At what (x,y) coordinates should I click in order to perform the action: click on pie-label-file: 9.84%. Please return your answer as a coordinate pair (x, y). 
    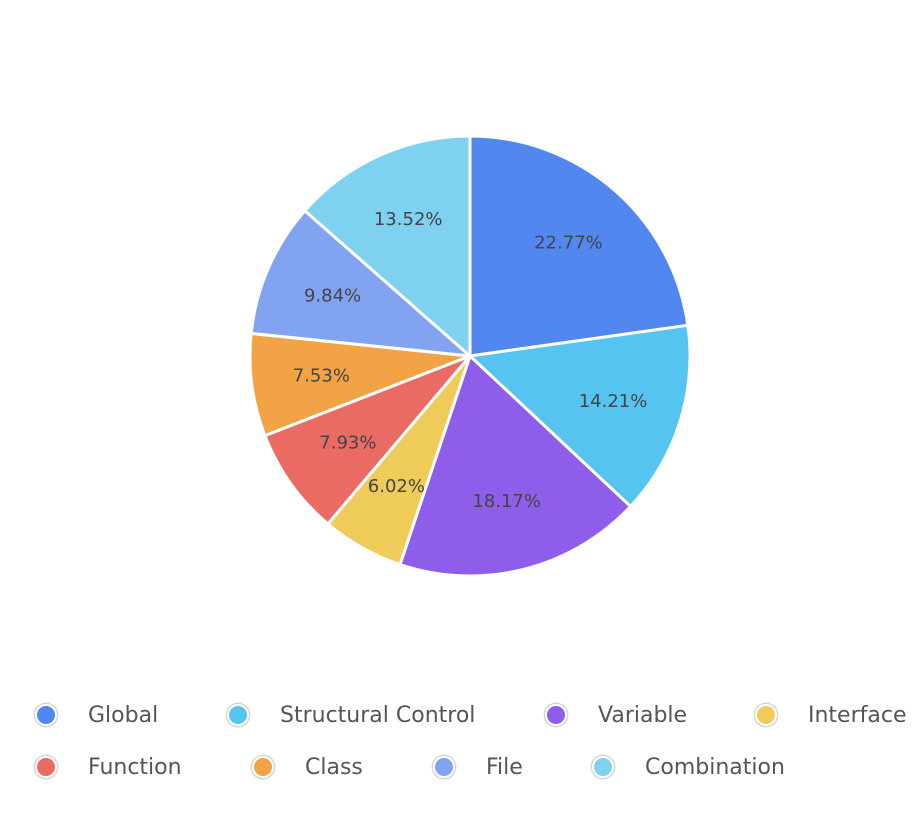
    Looking at the image, I should click on (332, 295).